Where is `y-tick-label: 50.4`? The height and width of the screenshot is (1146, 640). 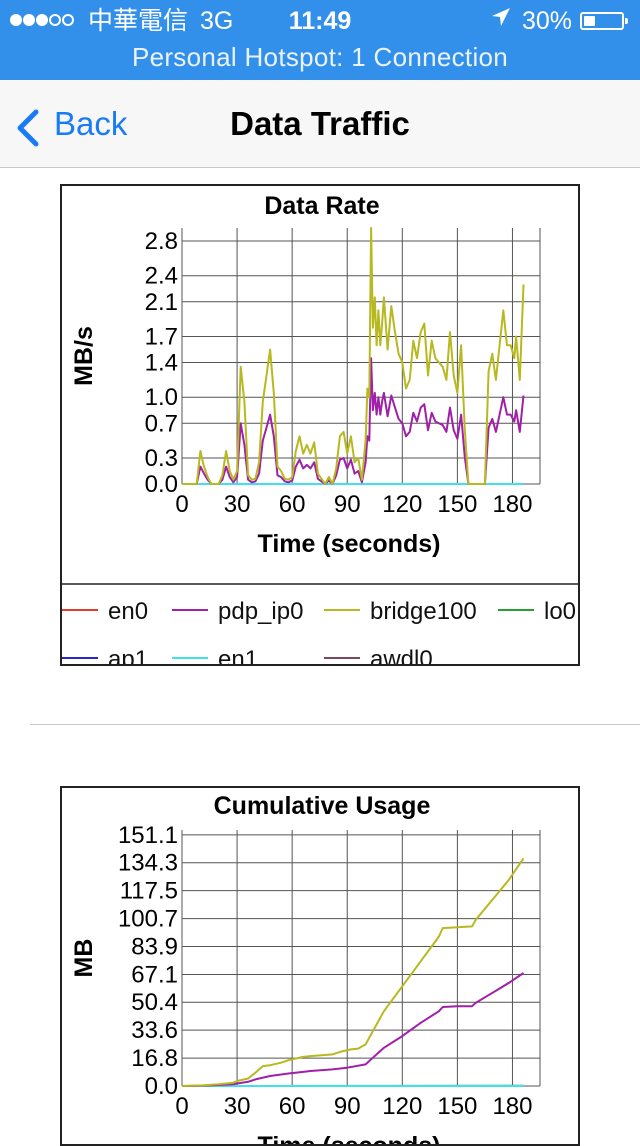 y-tick-label: 50.4 is located at coordinates (154, 1002).